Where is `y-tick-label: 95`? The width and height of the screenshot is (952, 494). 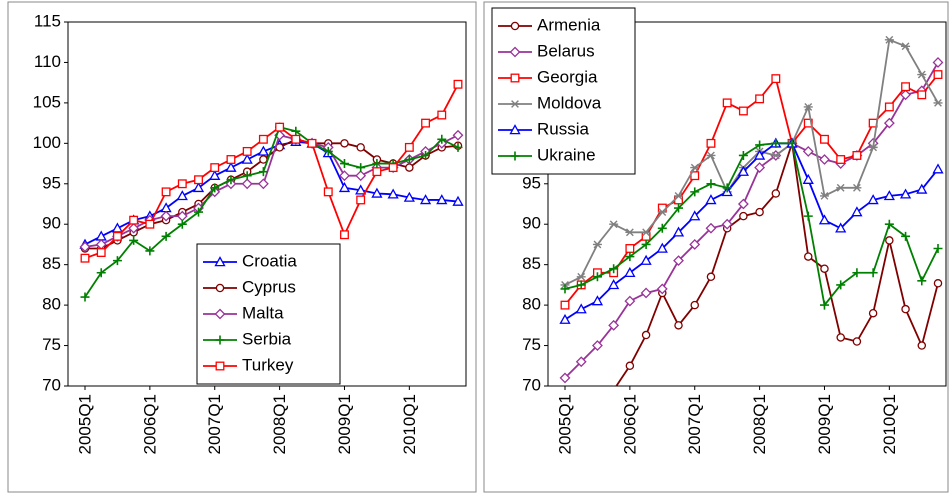
y-tick-label: 95 is located at coordinates (51, 182).